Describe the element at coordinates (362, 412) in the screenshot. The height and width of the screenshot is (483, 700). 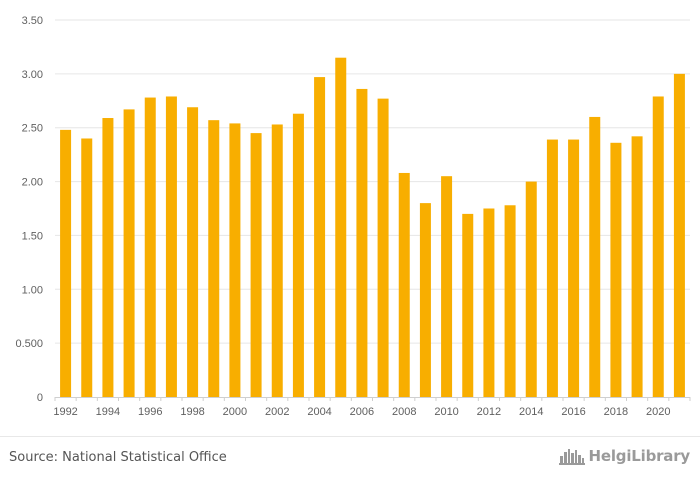
I see `x-tick-label: 2006` at that location.